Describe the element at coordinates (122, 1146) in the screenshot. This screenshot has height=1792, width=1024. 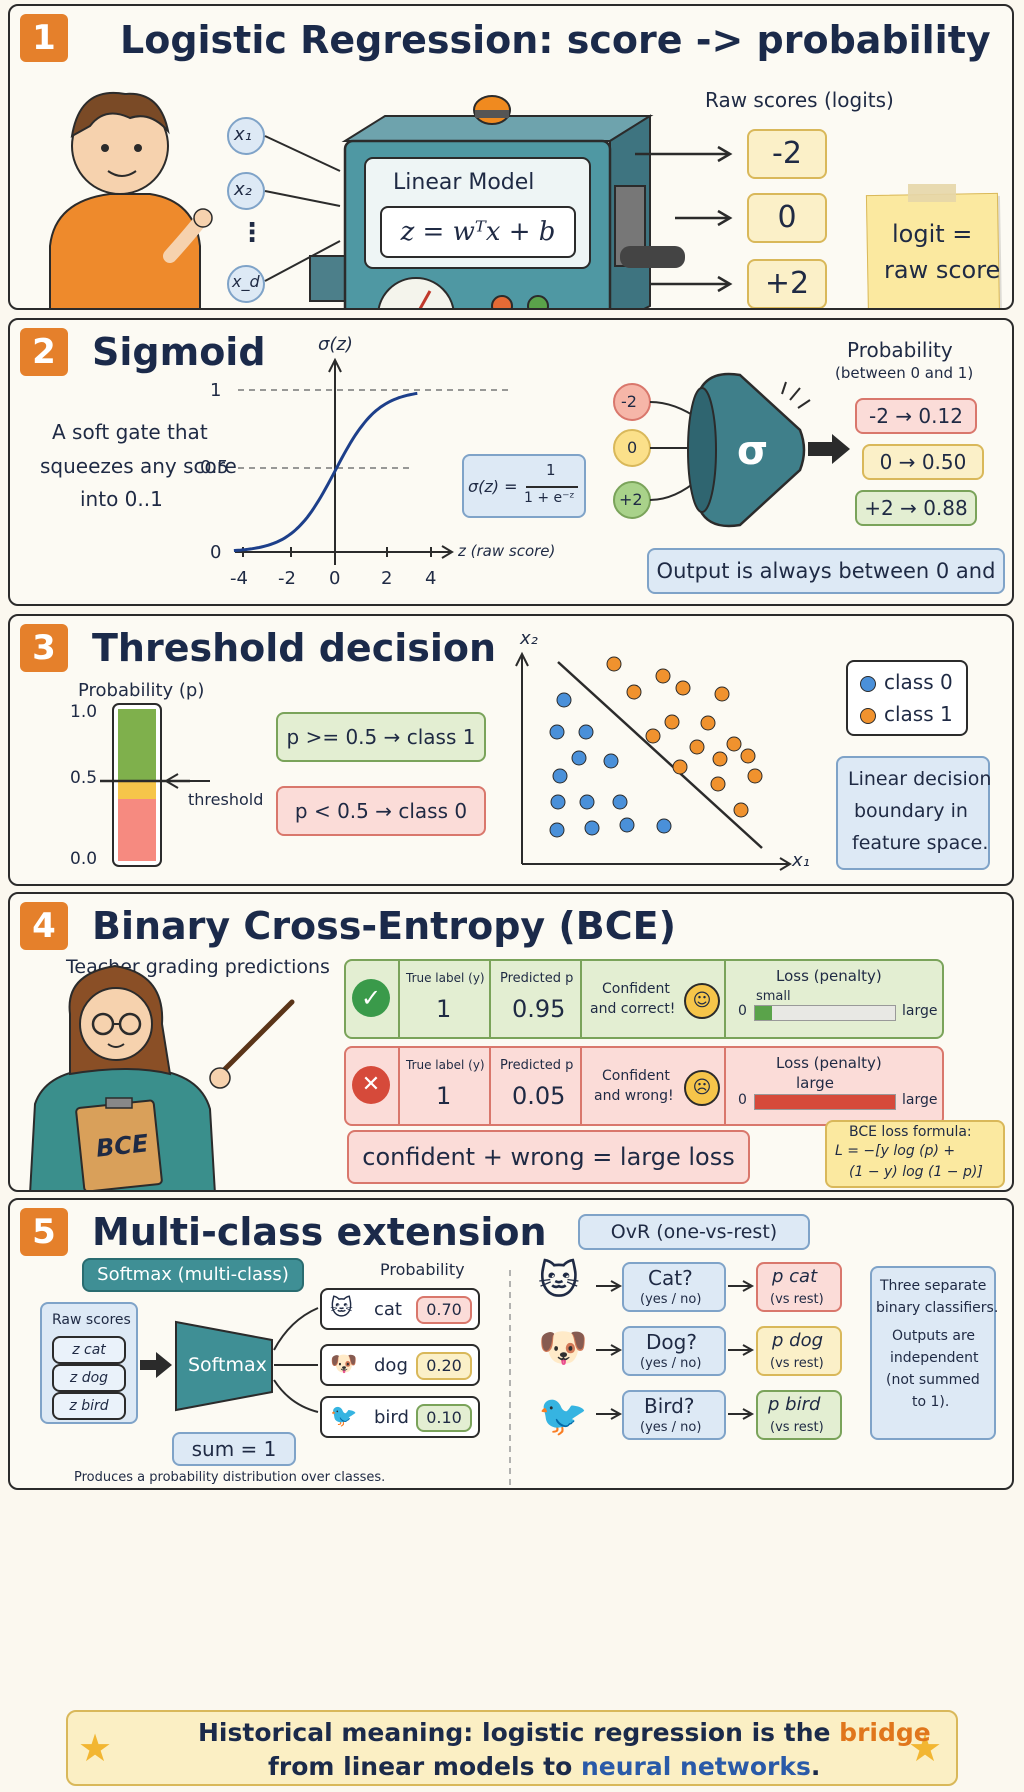
I see `clipboard-label: BCE` at that location.